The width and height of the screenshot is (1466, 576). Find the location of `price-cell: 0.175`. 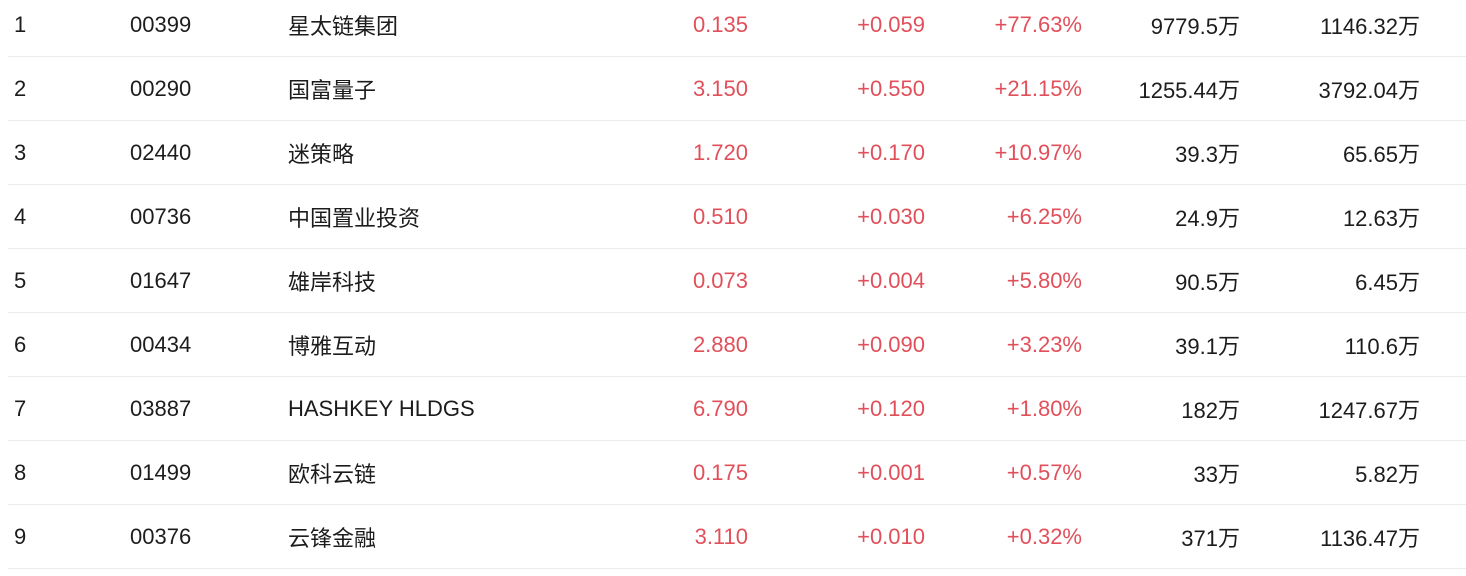

price-cell: 0.175 is located at coordinates (720, 472).